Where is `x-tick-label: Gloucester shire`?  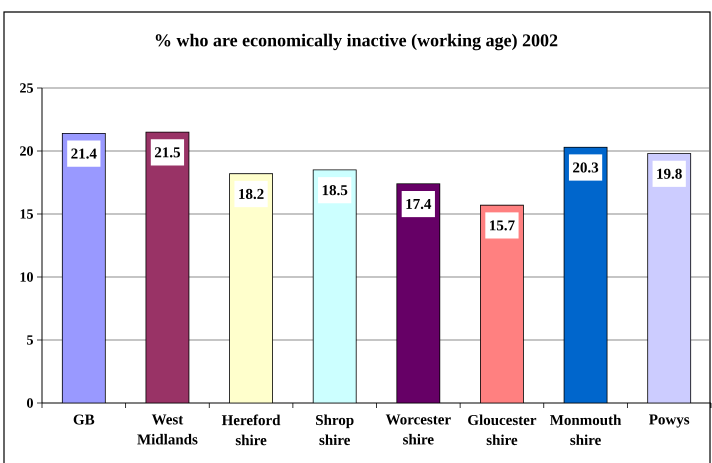 x-tick-label: Gloucester shire is located at coordinates (502, 430).